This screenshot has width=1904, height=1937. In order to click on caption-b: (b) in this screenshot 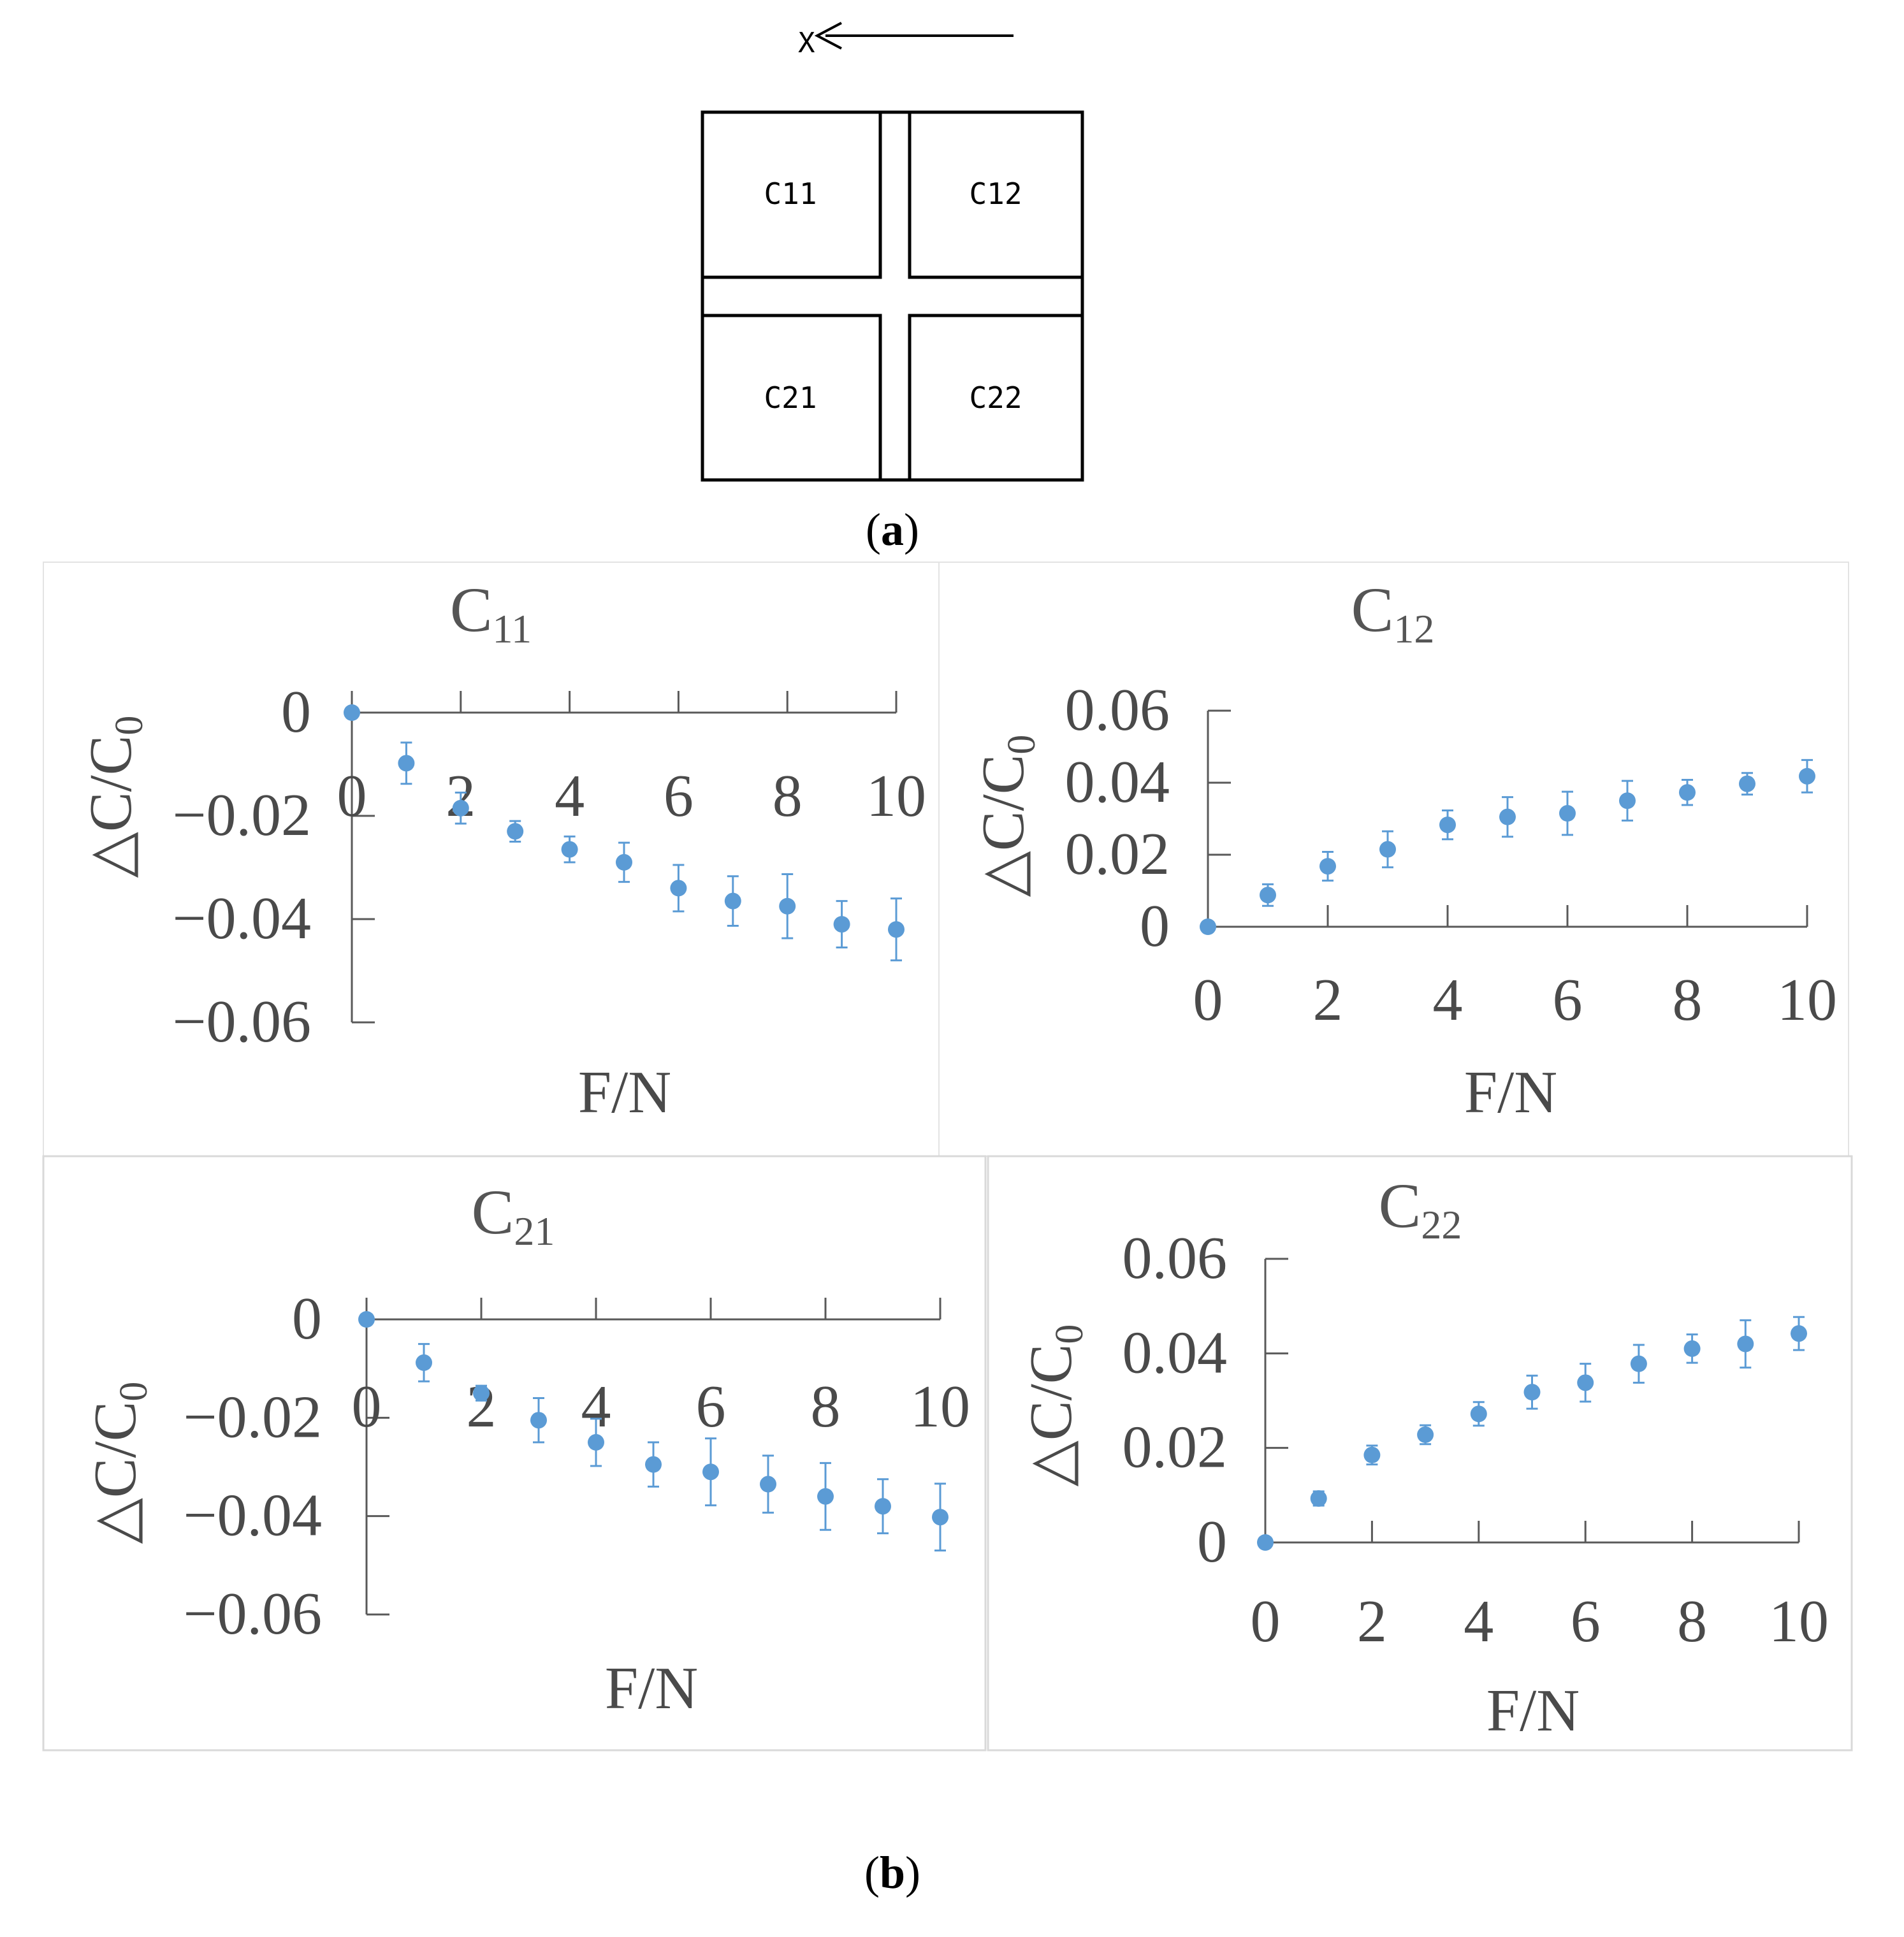, I will do `click(892, 1872)`.